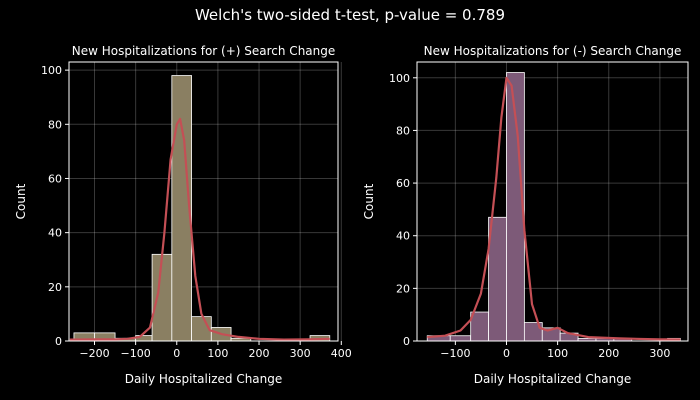  Describe the element at coordinates (403, 130) in the screenshot. I see `chart2-y-tick-label: 80` at that location.